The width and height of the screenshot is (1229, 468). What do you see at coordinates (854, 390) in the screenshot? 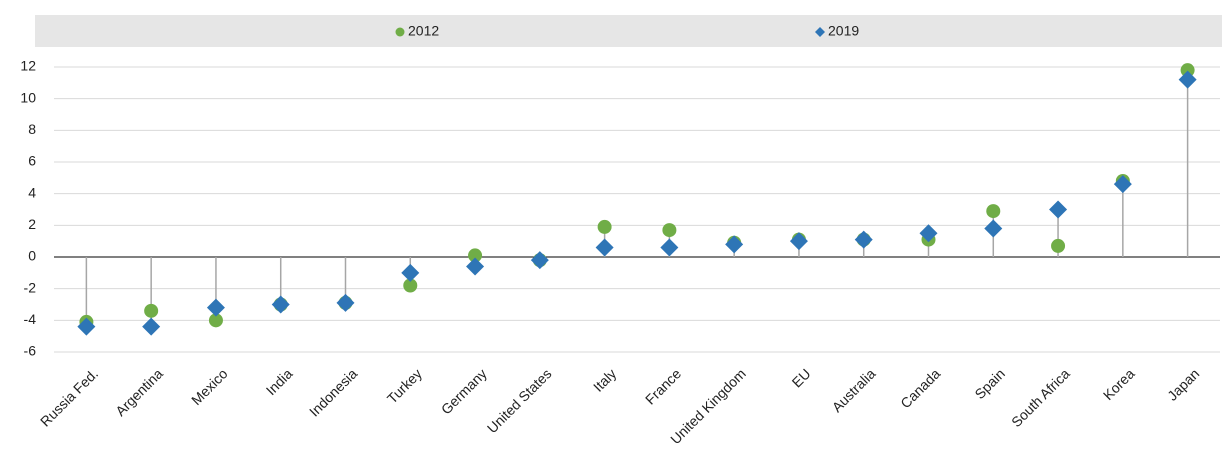
I see `x-tick-label: Australia` at bounding box center [854, 390].